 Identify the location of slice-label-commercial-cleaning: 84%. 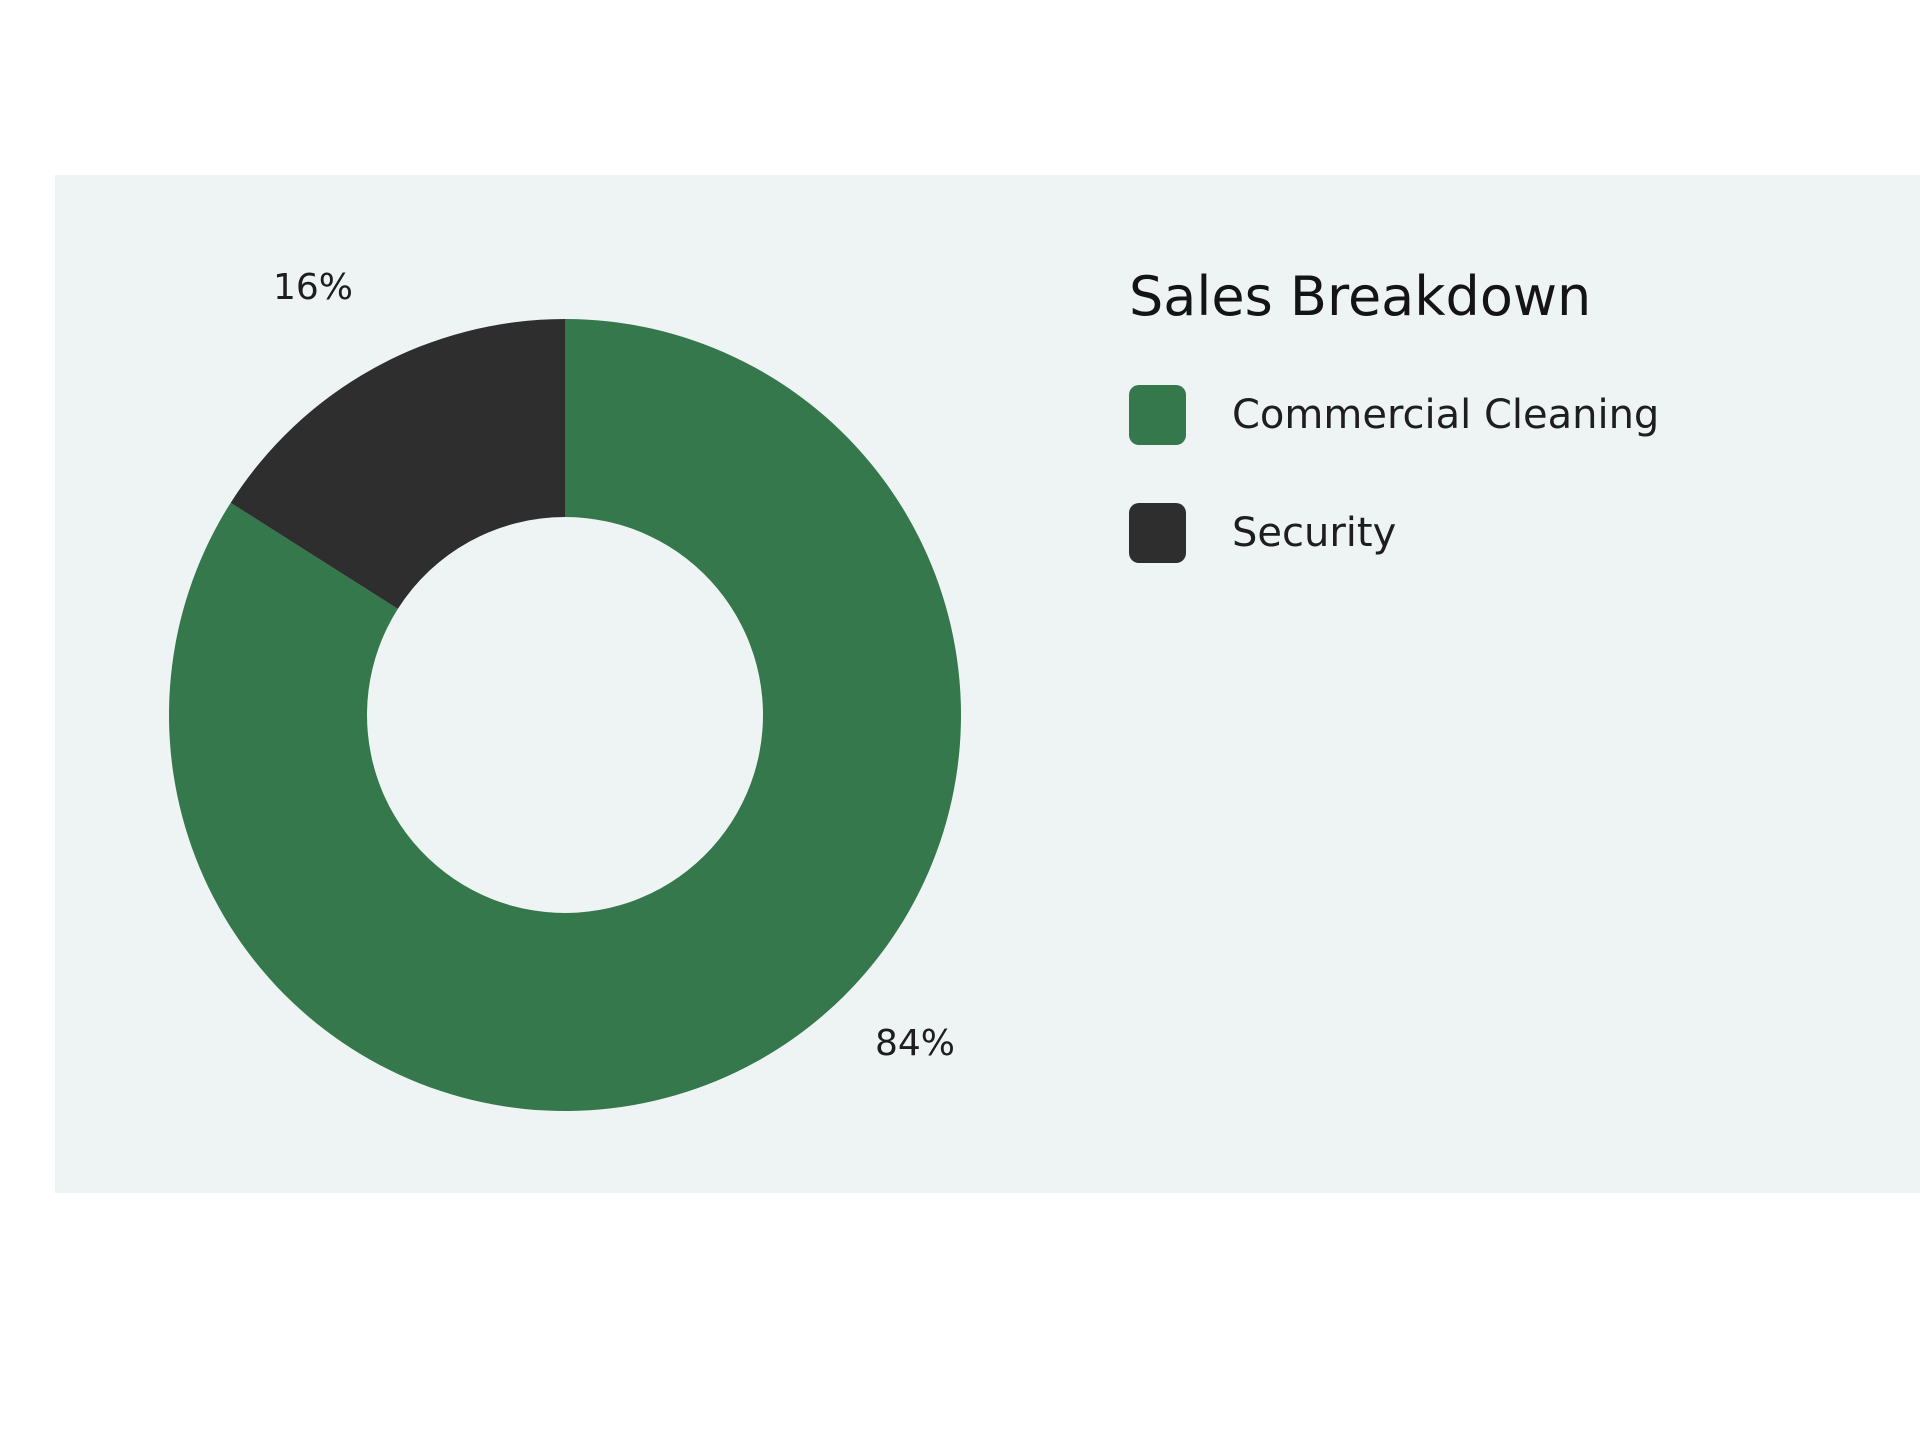
(915, 1043).